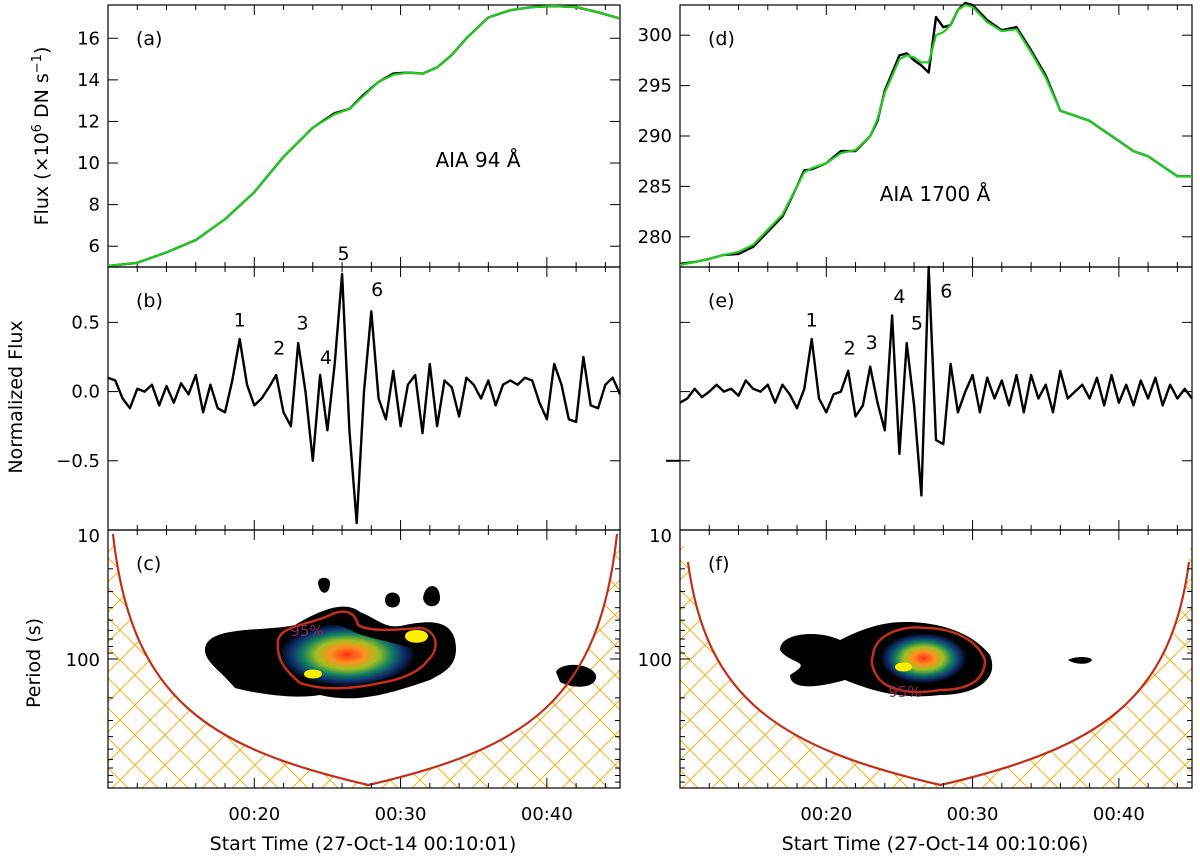 The width and height of the screenshot is (1200, 861). I want to click on panel-label: (b), so click(149, 301).